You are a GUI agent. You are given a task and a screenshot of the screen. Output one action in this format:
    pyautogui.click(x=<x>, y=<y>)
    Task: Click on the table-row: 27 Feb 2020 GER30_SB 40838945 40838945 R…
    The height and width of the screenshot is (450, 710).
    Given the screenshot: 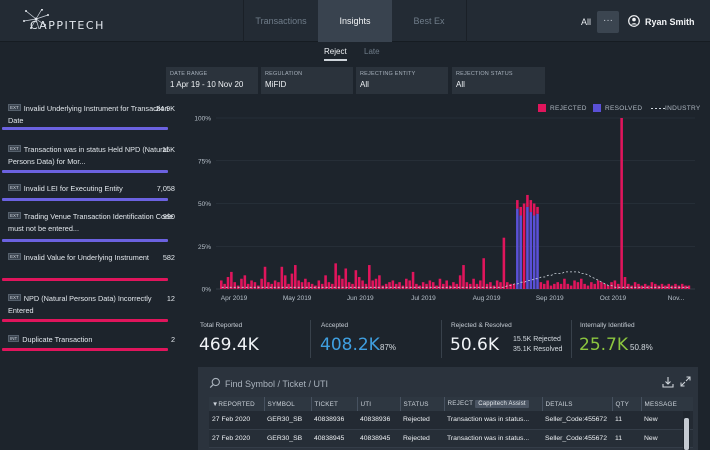 What is the action you would take?
    pyautogui.click(x=451, y=438)
    